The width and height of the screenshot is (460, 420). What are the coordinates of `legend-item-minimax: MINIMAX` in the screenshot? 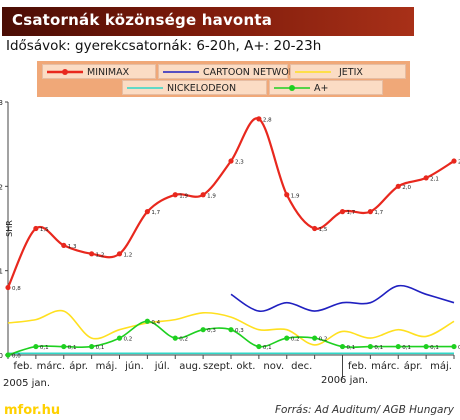 It's located at (99, 71).